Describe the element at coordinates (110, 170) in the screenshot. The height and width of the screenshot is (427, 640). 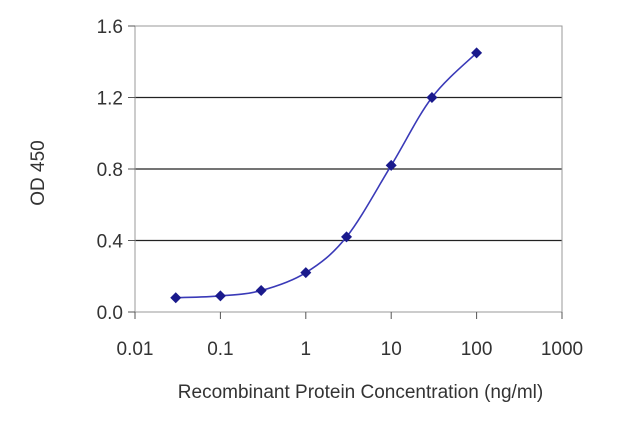
I see `y-tick-label: 0.8` at that location.